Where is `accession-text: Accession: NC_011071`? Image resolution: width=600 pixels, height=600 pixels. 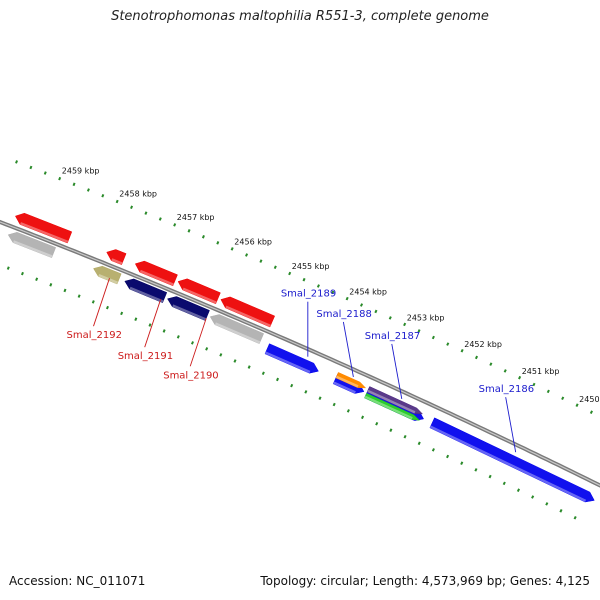
accession-text: Accession: NC_011071 is located at coordinates (77, 581).